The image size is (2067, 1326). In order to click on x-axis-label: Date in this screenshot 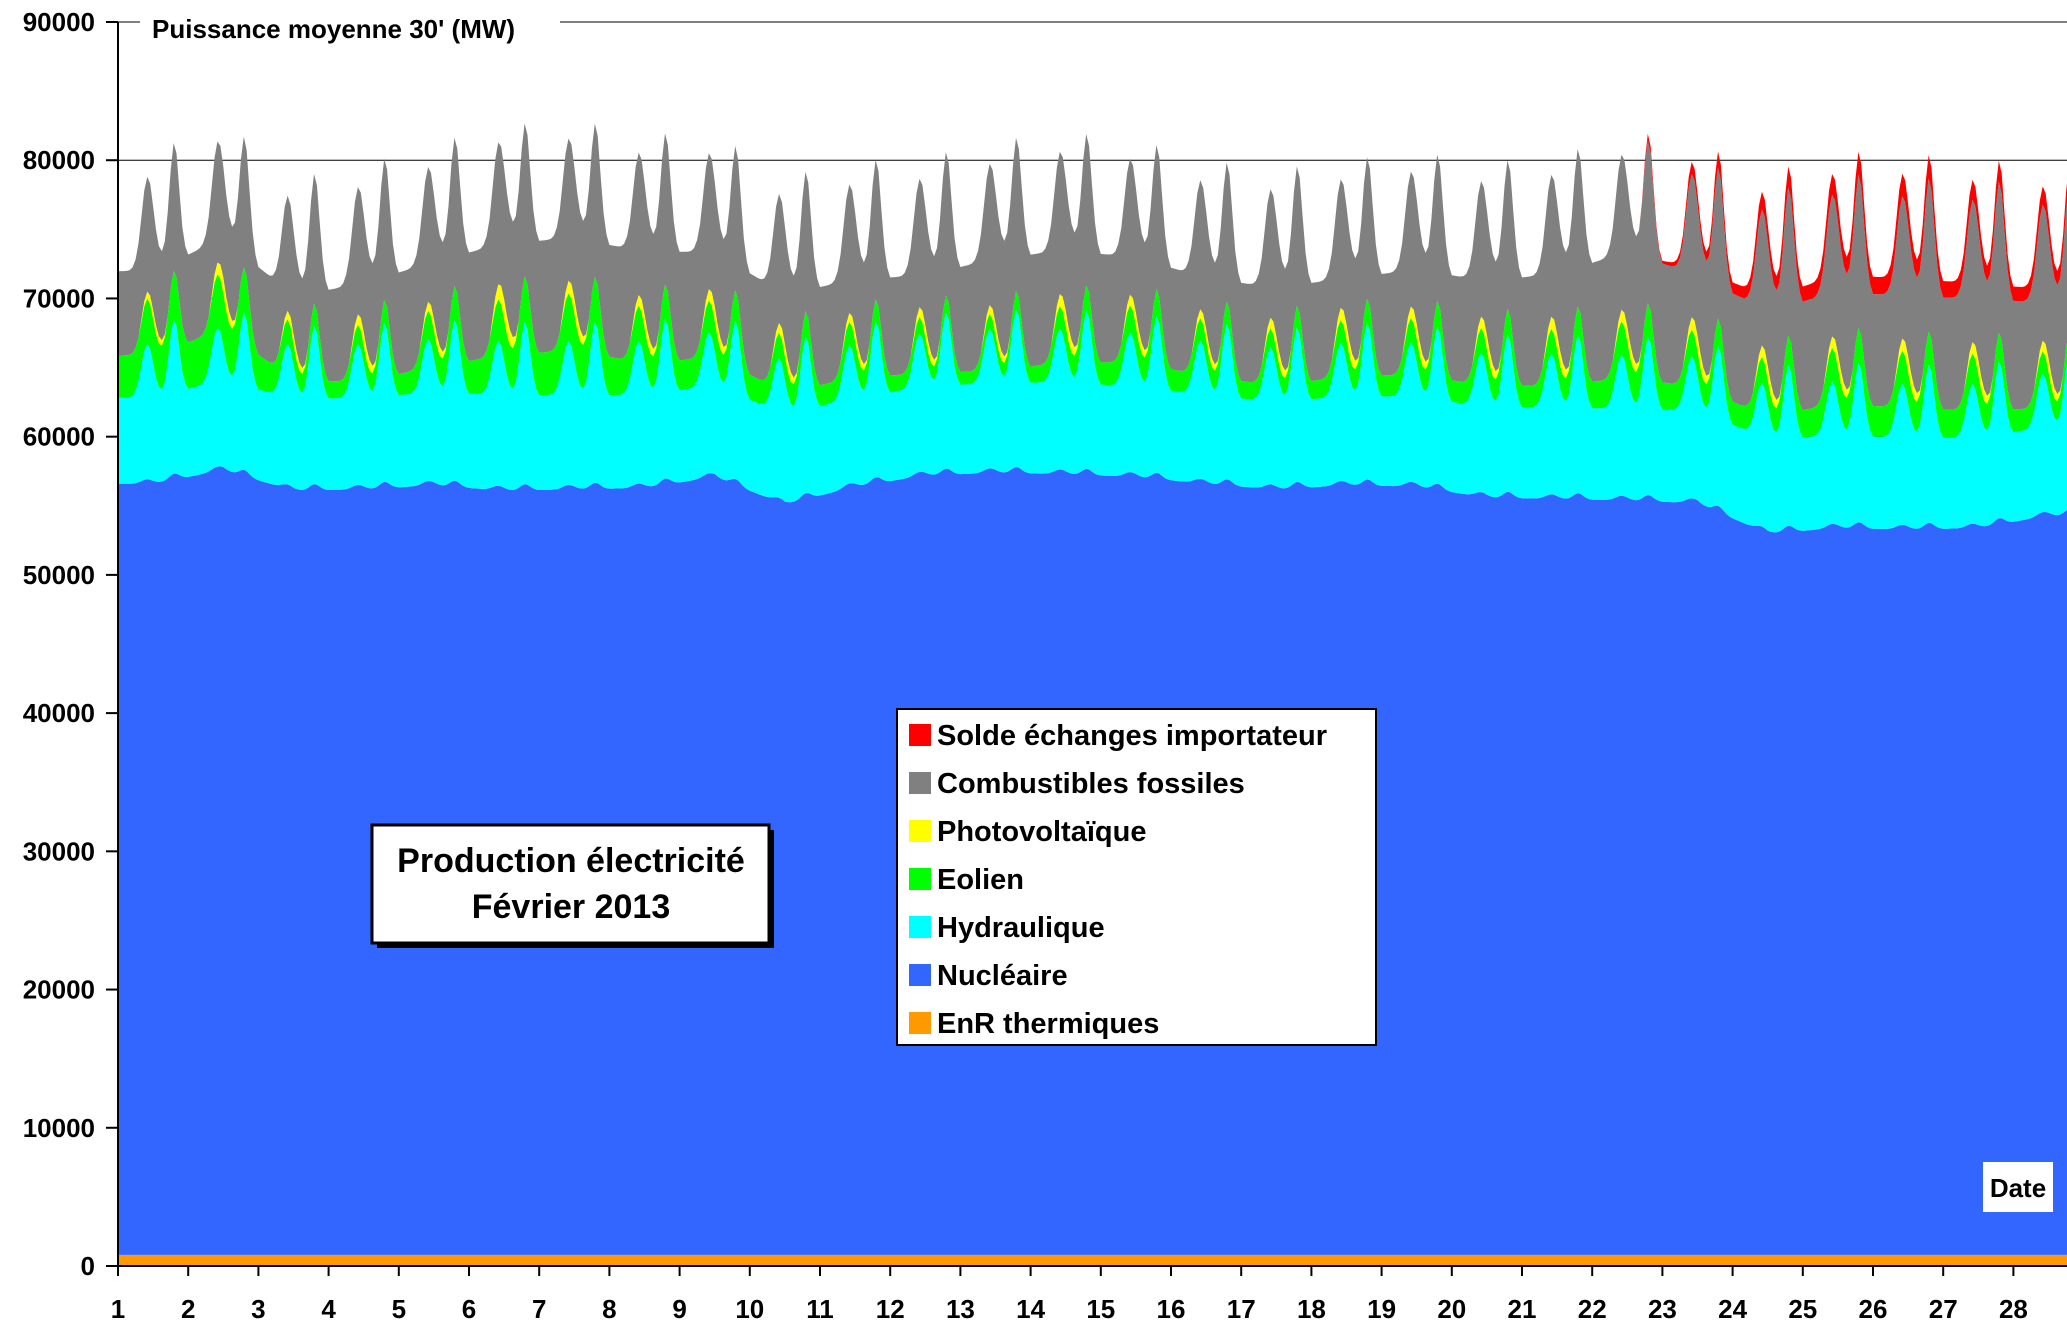, I will do `click(2018, 1188)`.